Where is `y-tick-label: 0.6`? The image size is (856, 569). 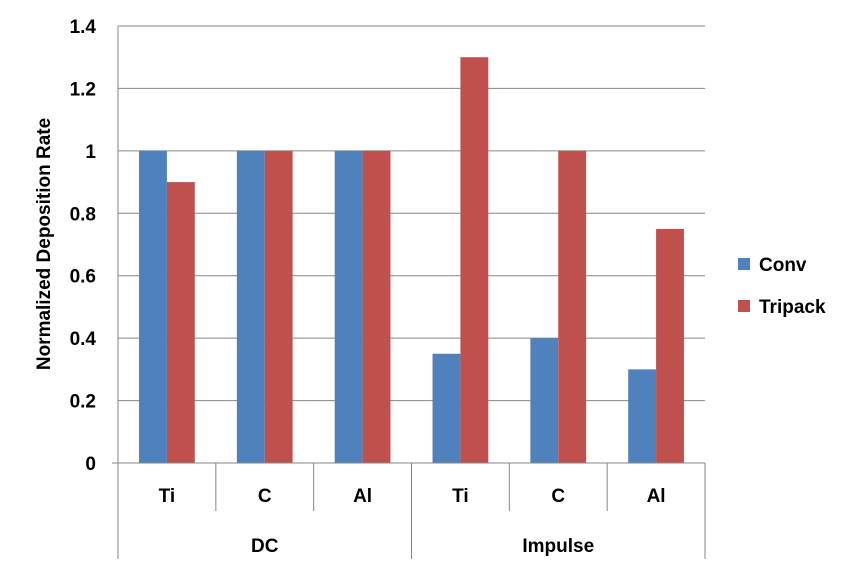
y-tick-label: 0.6 is located at coordinates (83, 277).